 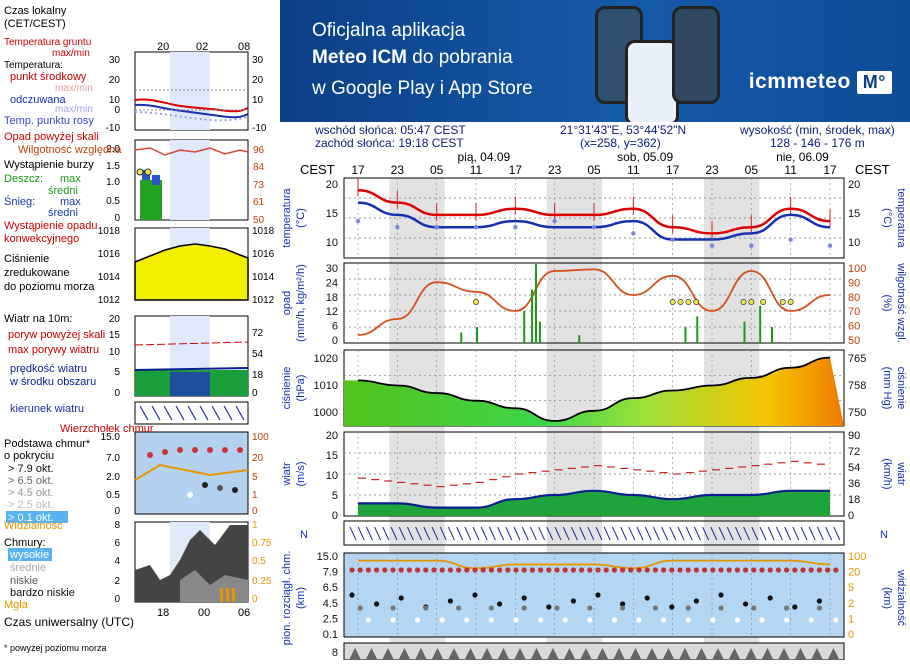 I want to click on axis-tick-label: 1000, so click(x=326, y=413).